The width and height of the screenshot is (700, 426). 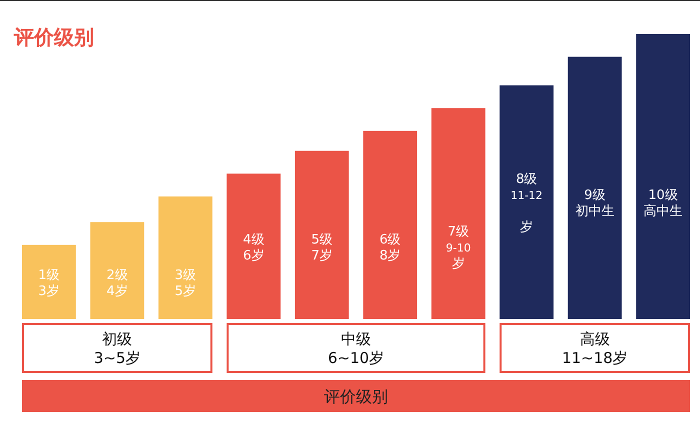 What do you see at coordinates (53, 37) in the screenshot?
I see `chart-title: 评价级别` at bounding box center [53, 37].